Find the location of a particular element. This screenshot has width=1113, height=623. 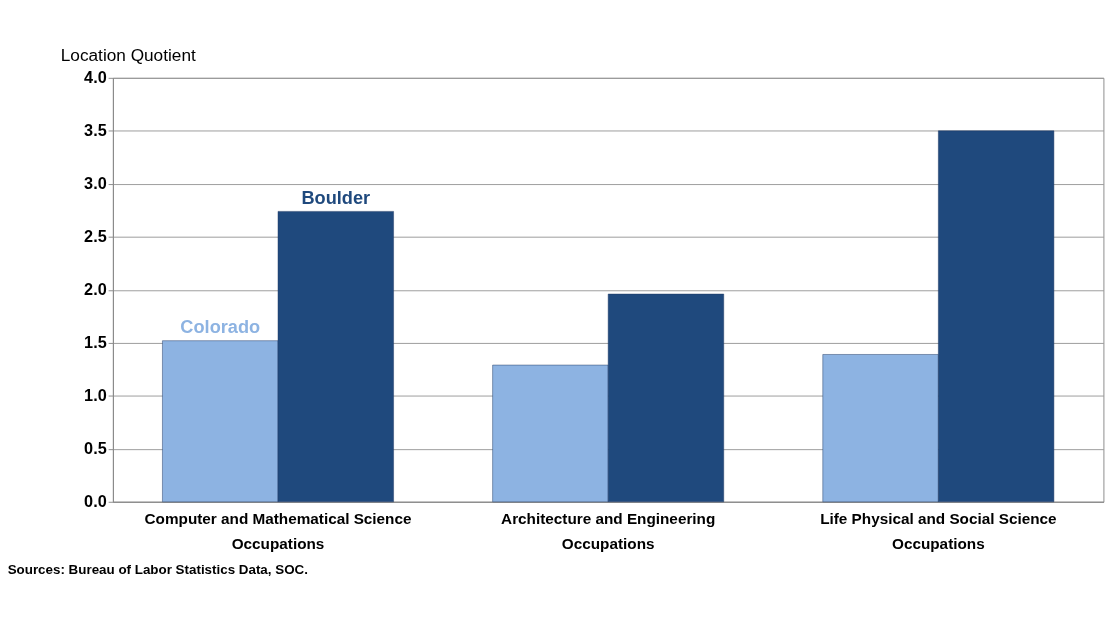

x-tick-label: Computer and Mathematical Science Occupations is located at coordinates (278, 531).